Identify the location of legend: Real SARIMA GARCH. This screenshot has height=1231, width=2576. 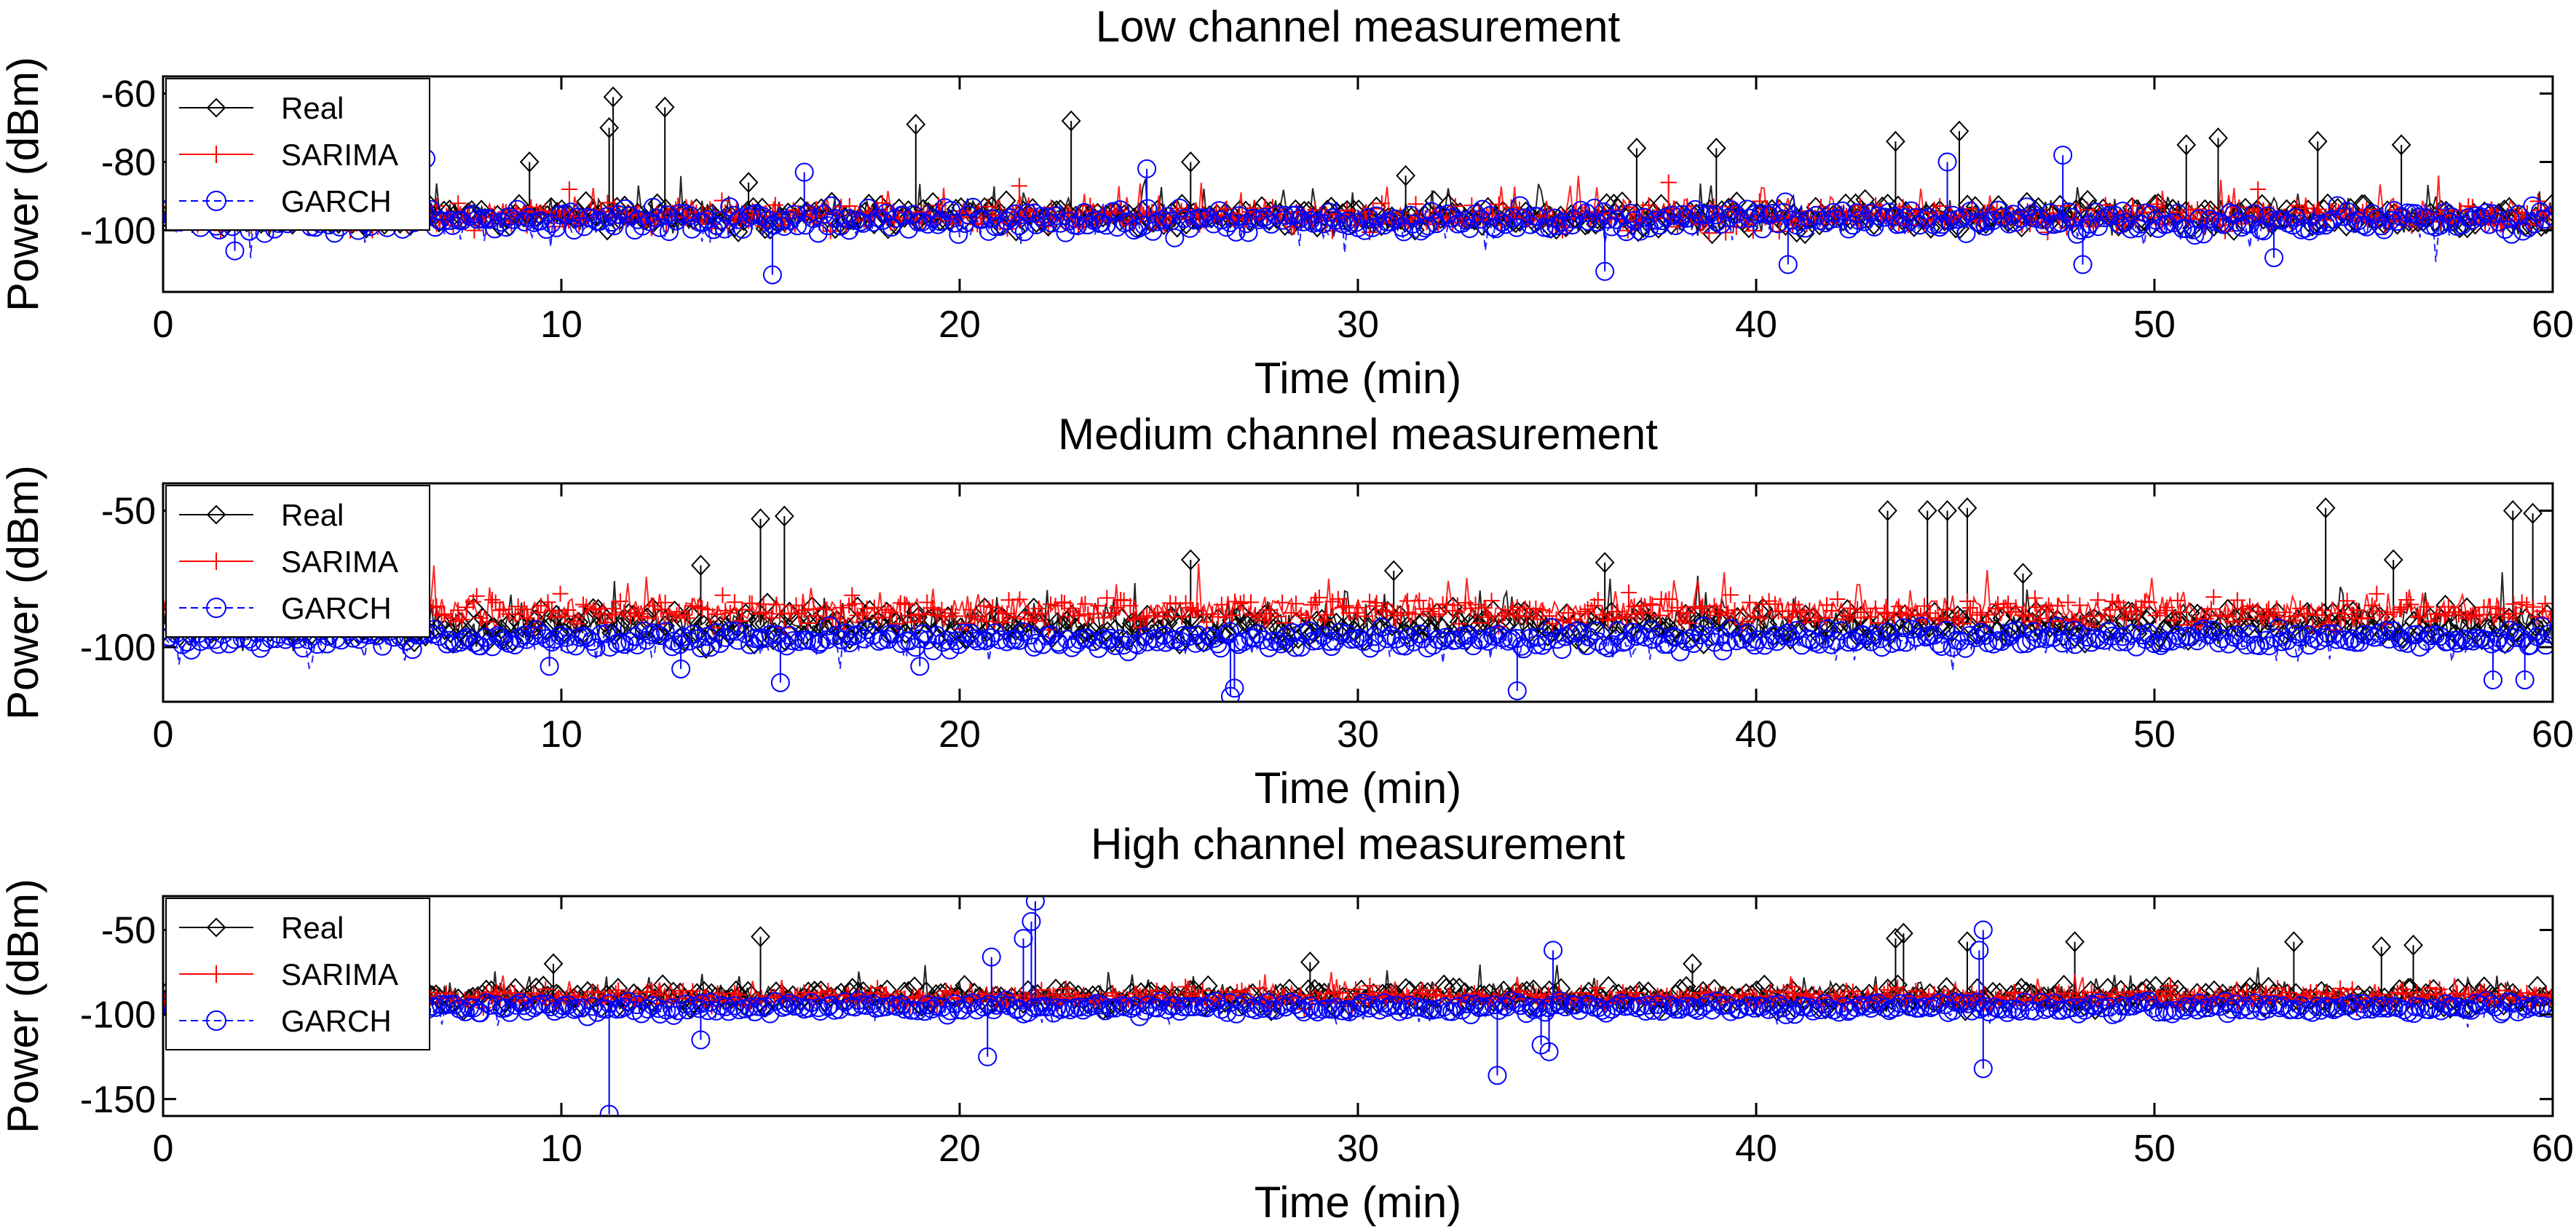
(297, 154).